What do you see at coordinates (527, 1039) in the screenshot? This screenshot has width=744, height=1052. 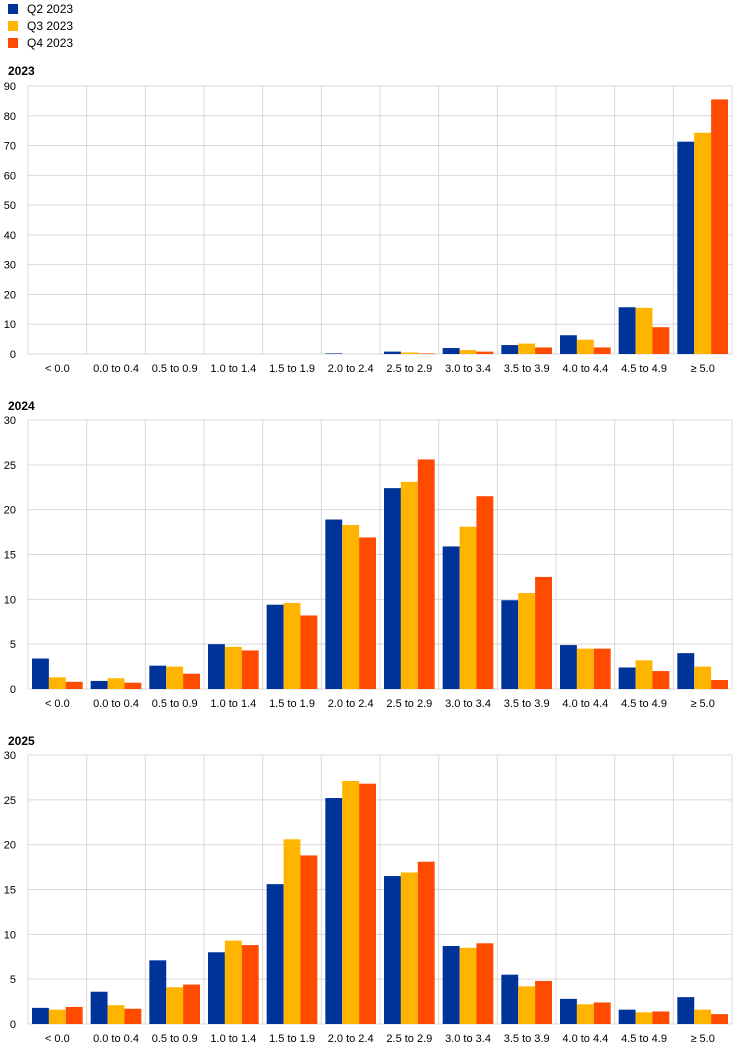 I see `x-tick-label: 3.5 to 3.9` at bounding box center [527, 1039].